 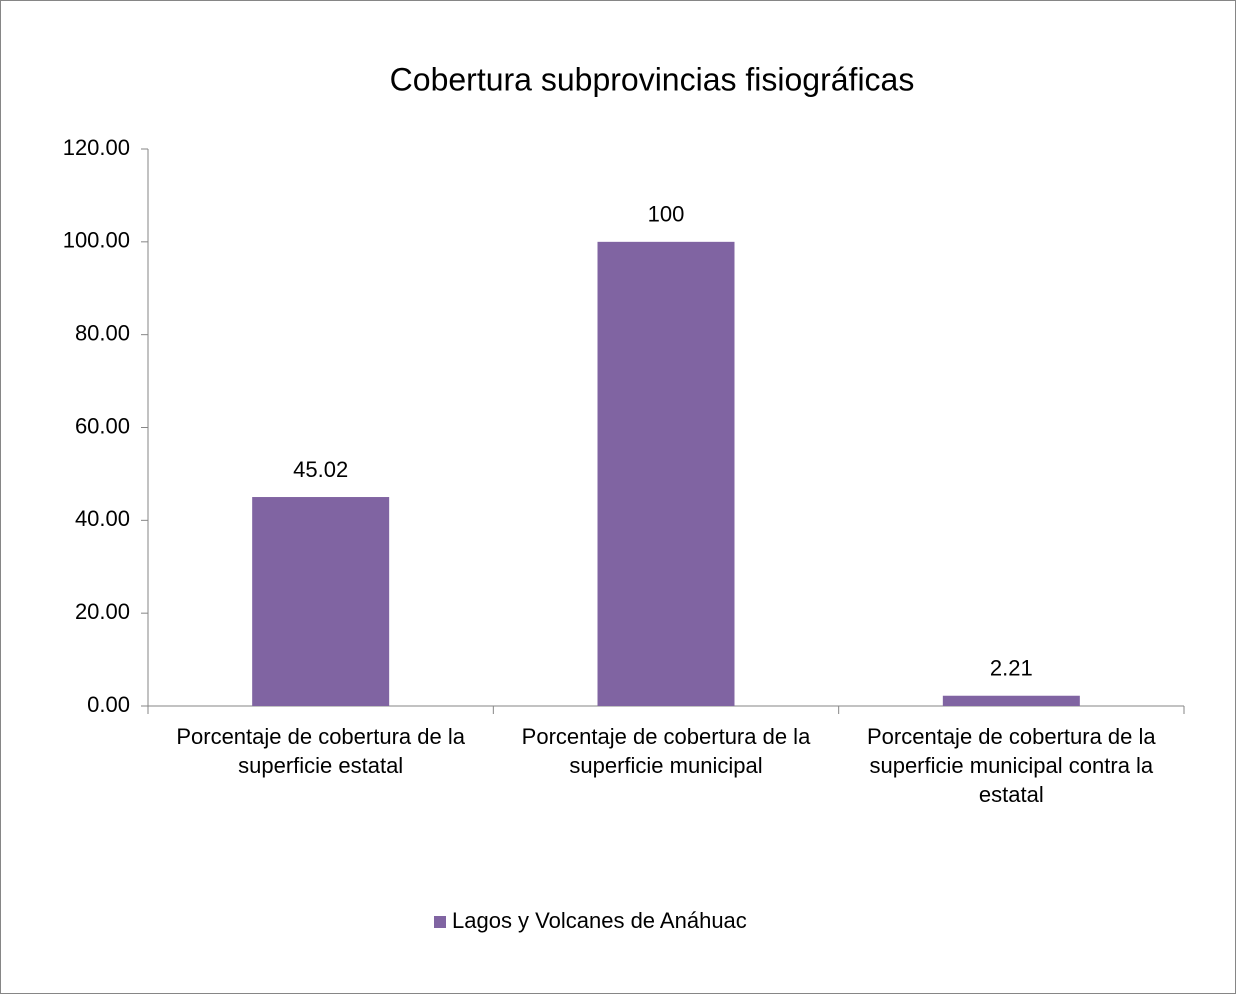 I want to click on chart-title: Cobertura subprovincias fisiográficas, so click(x=652, y=79).